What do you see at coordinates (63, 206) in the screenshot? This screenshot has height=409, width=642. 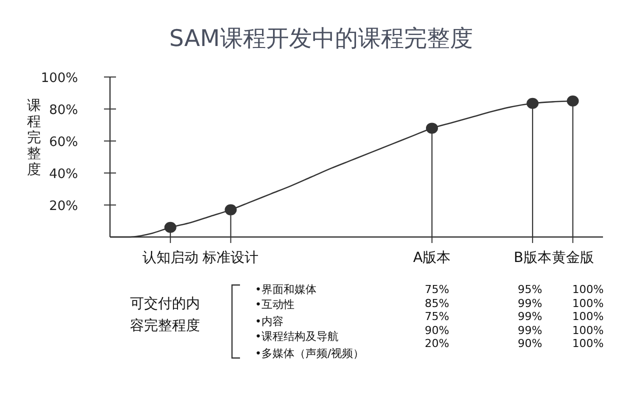 I see `y-tick-label: 20%` at bounding box center [63, 206].